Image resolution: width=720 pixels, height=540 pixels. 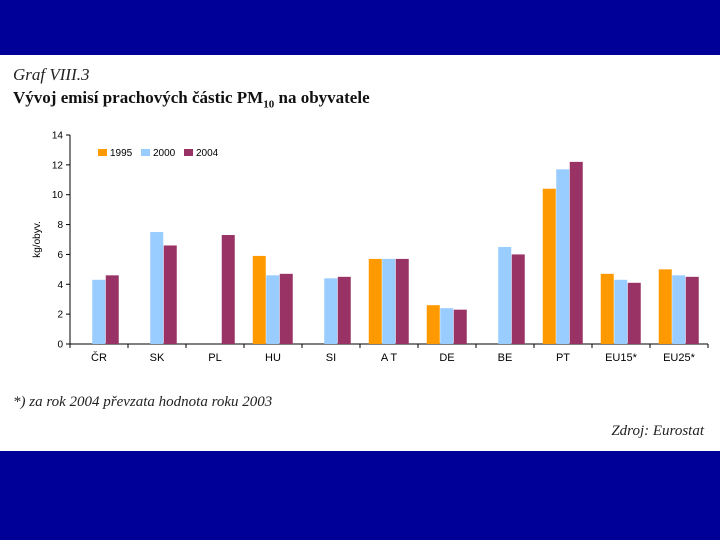 What do you see at coordinates (58, 136) in the screenshot?
I see `y-tick-label: 14` at bounding box center [58, 136].